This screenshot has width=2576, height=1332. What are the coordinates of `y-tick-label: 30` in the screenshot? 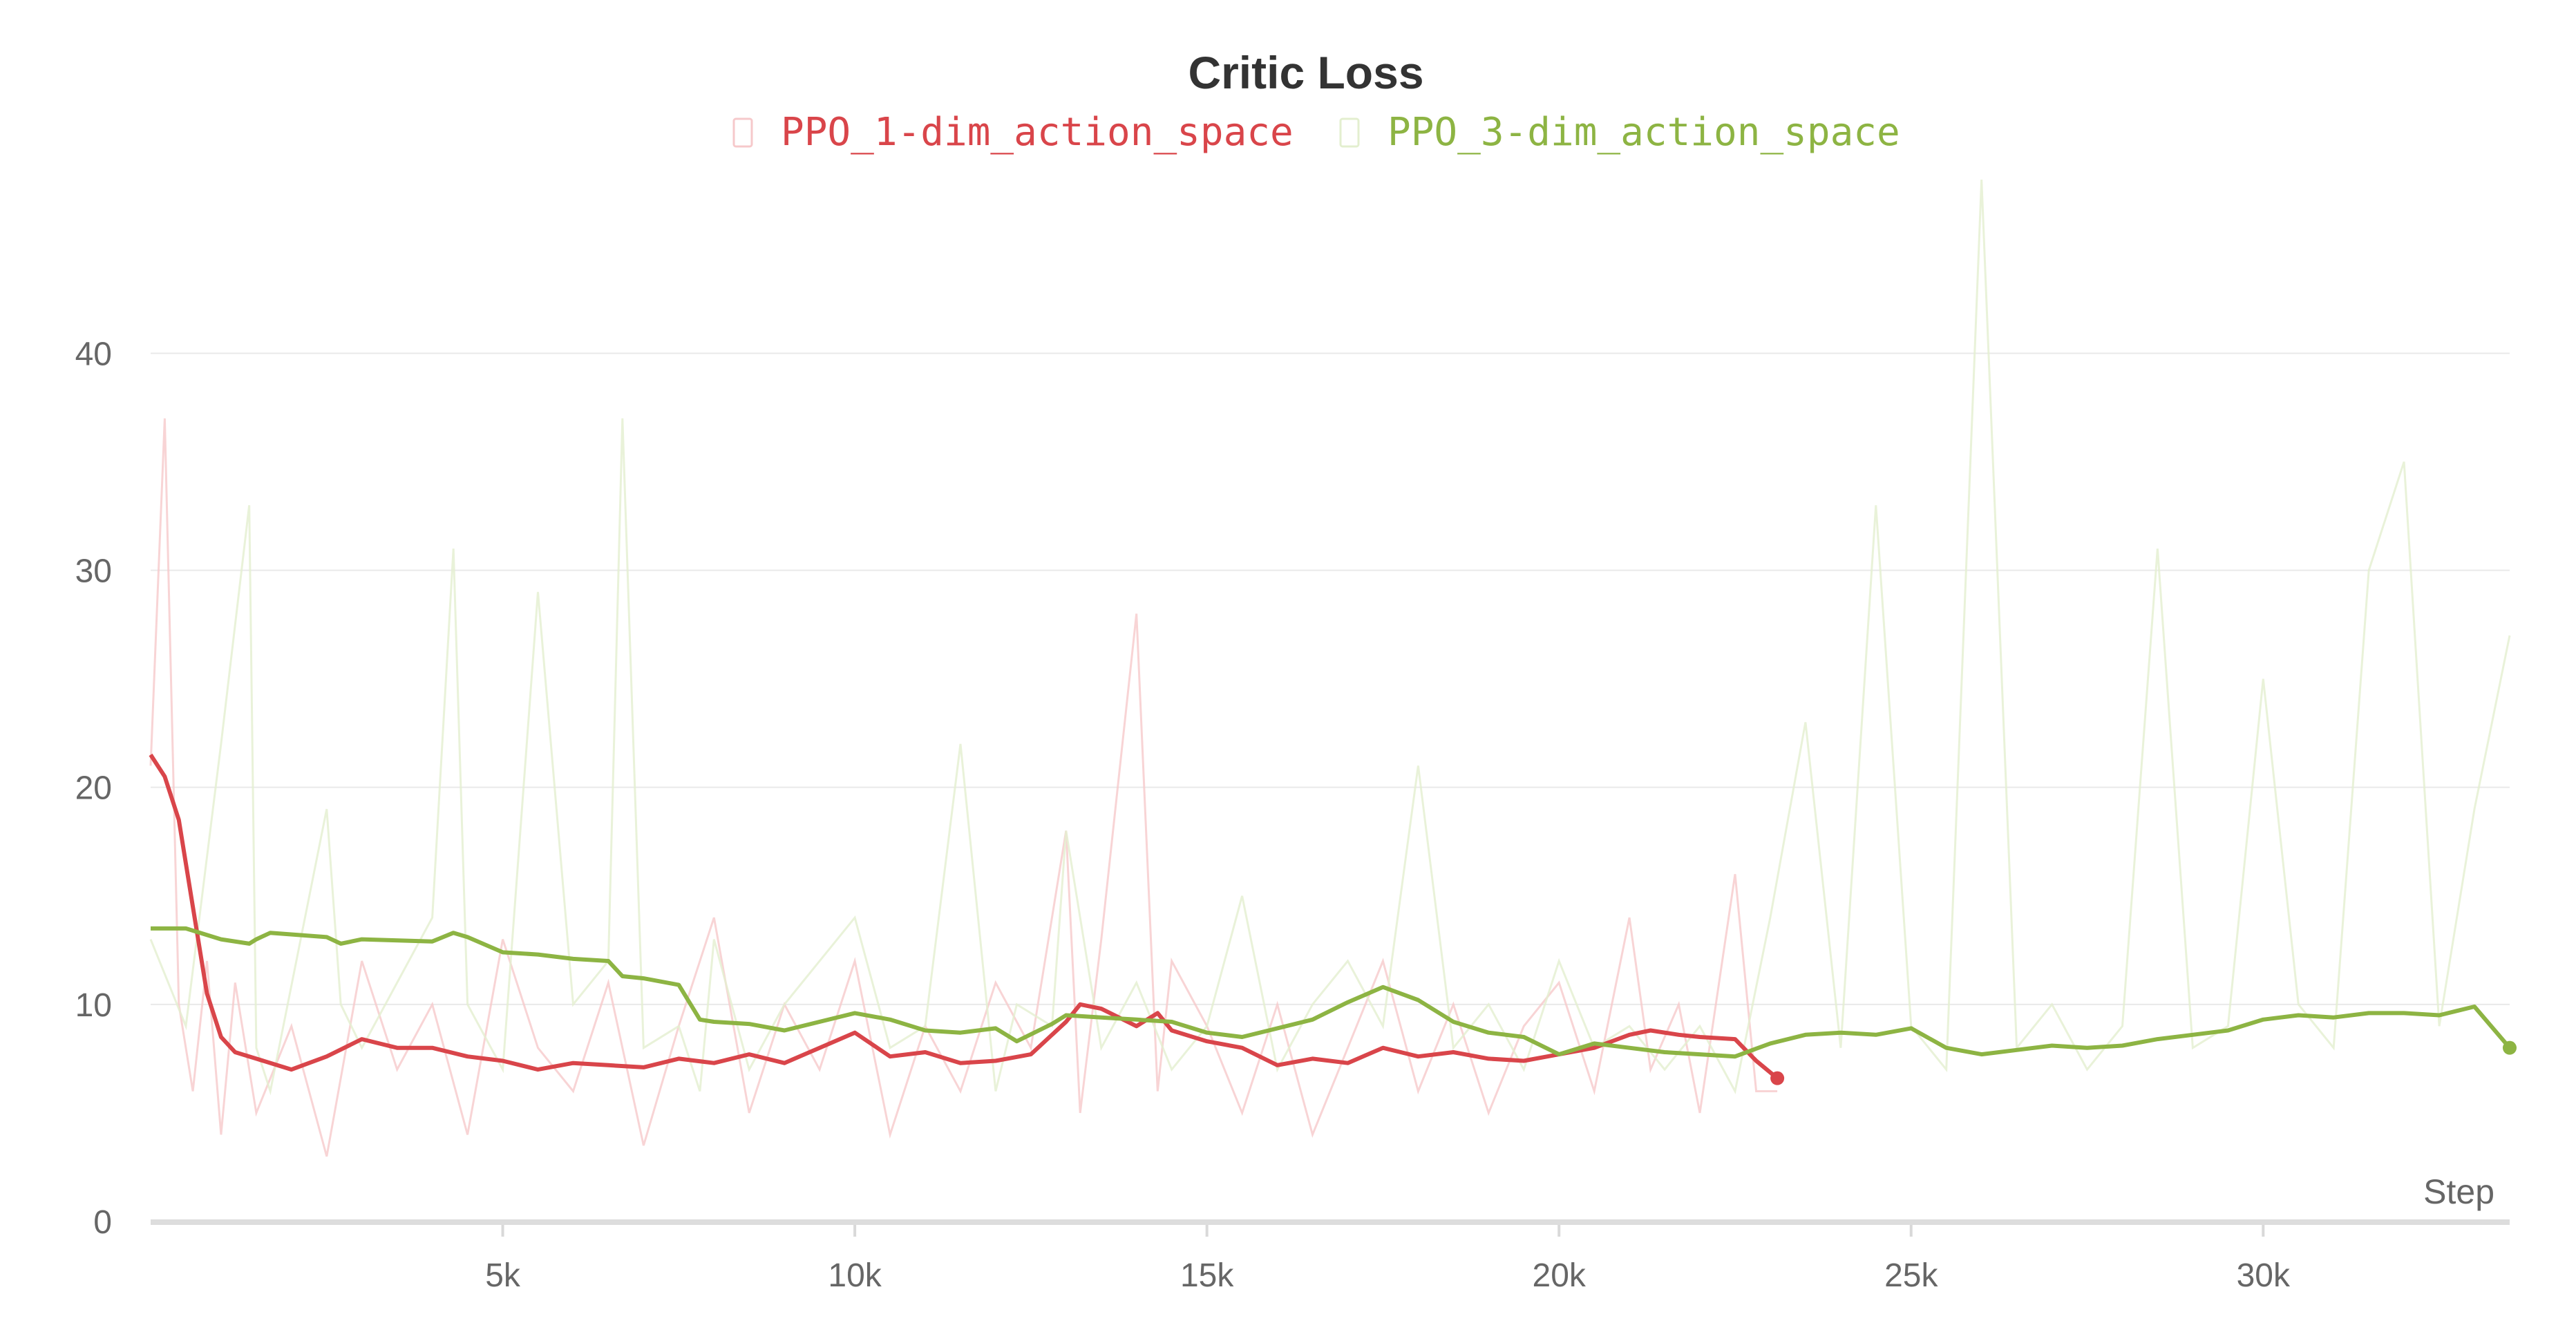 It's located at (93, 571).